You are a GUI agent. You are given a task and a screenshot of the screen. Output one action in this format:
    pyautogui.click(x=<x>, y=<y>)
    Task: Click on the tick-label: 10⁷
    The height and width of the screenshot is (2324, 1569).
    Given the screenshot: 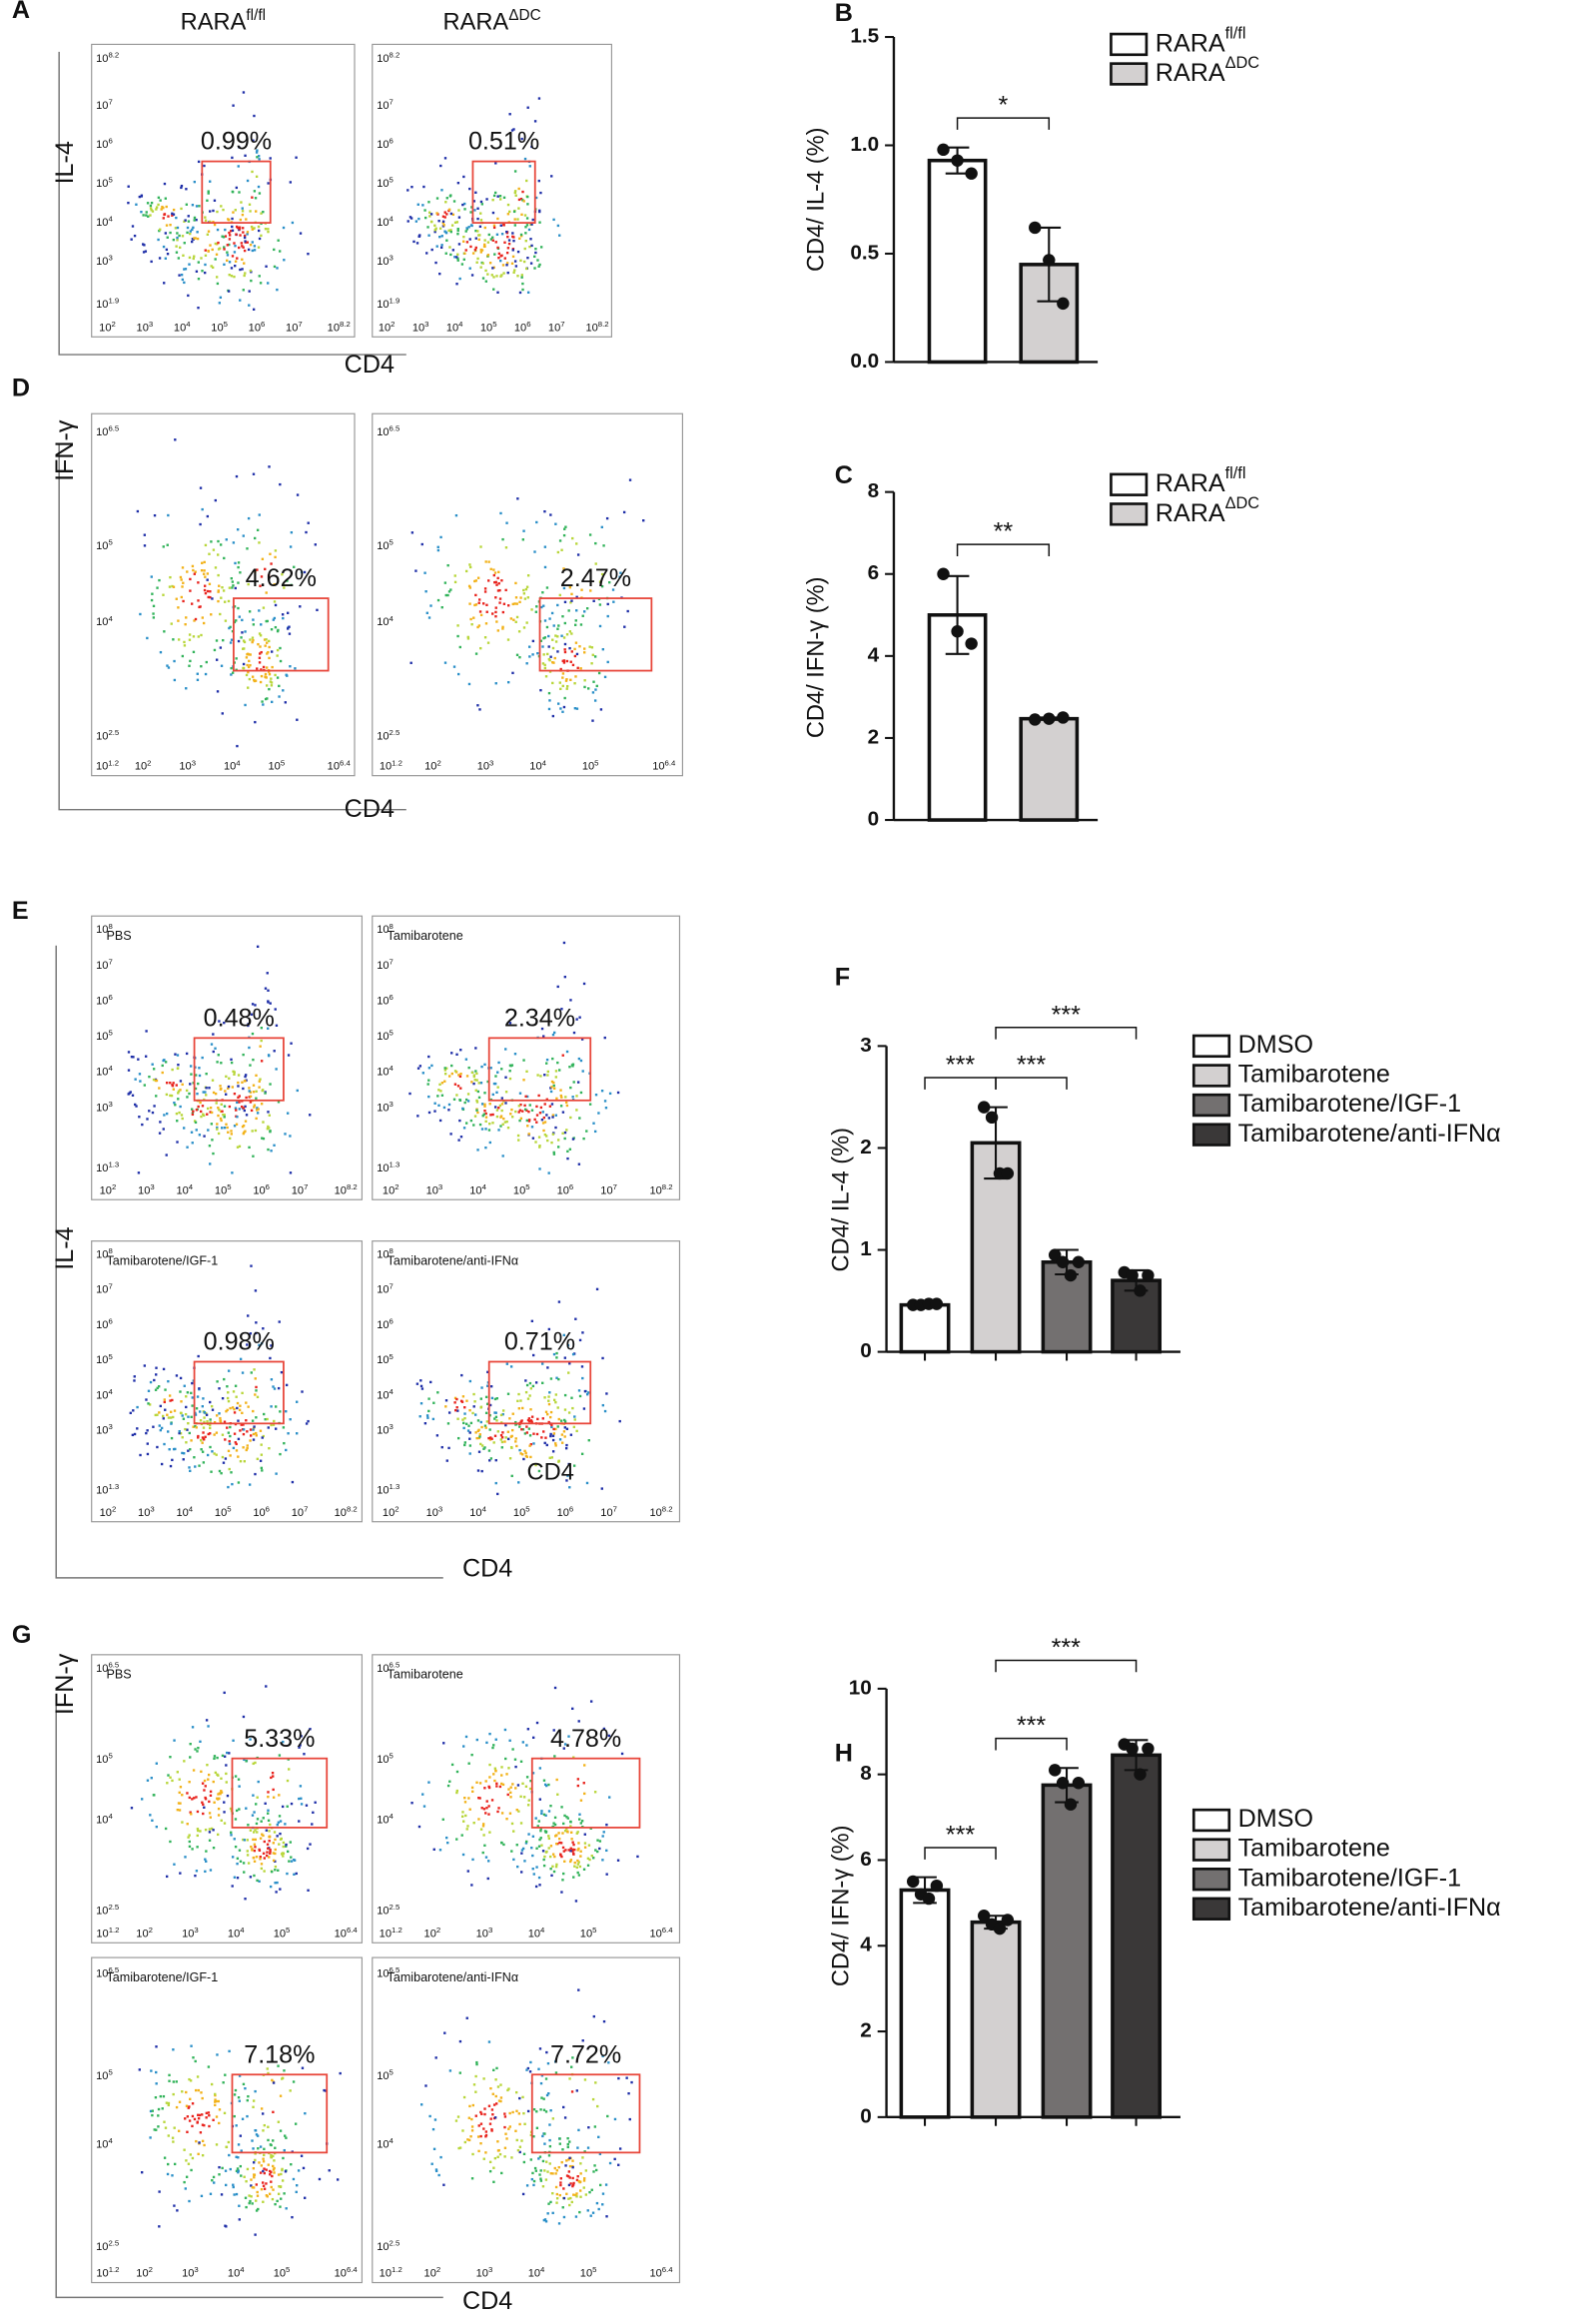 What is the action you would take?
    pyautogui.click(x=104, y=964)
    